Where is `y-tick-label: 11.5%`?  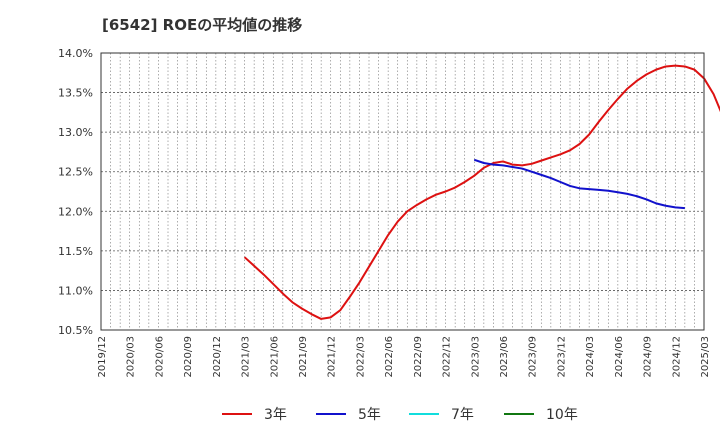
y-tick-label: 11.5% is located at coordinates (75, 251).